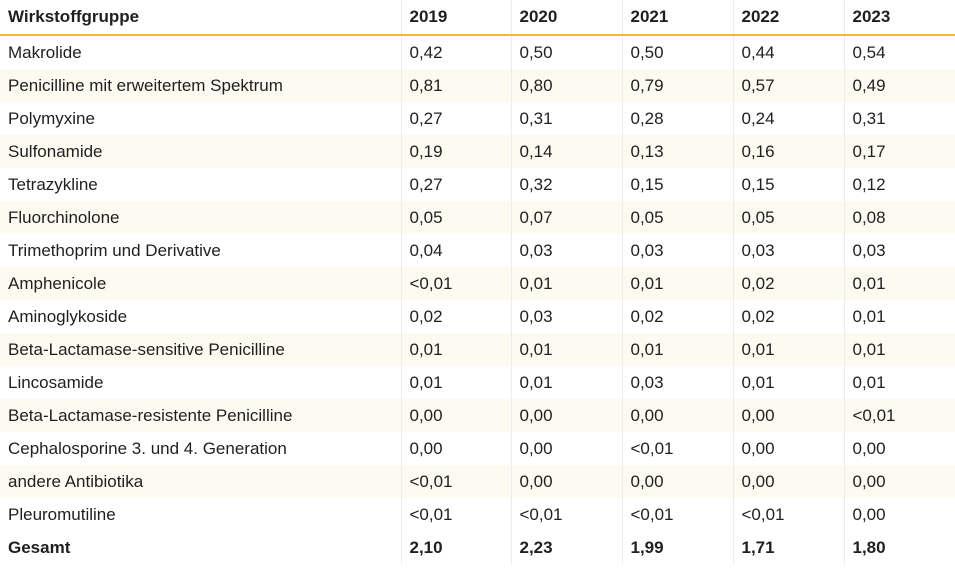 The width and height of the screenshot is (955, 572). I want to click on row-label: Beta-Lactamase-sensitive Penicilline, so click(200, 349).